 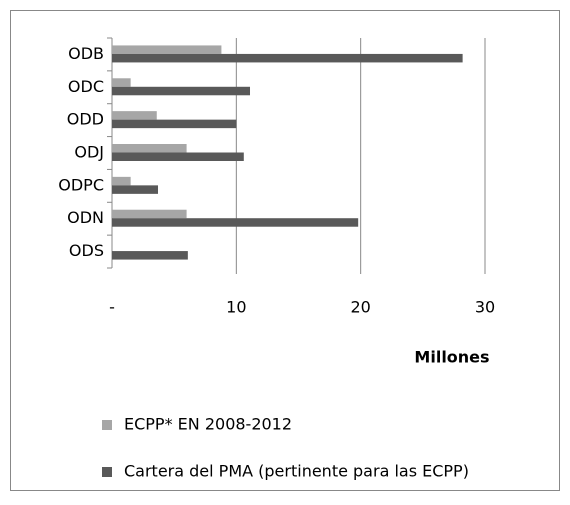 I want to click on x-axis-title: Millones, so click(x=451, y=357).